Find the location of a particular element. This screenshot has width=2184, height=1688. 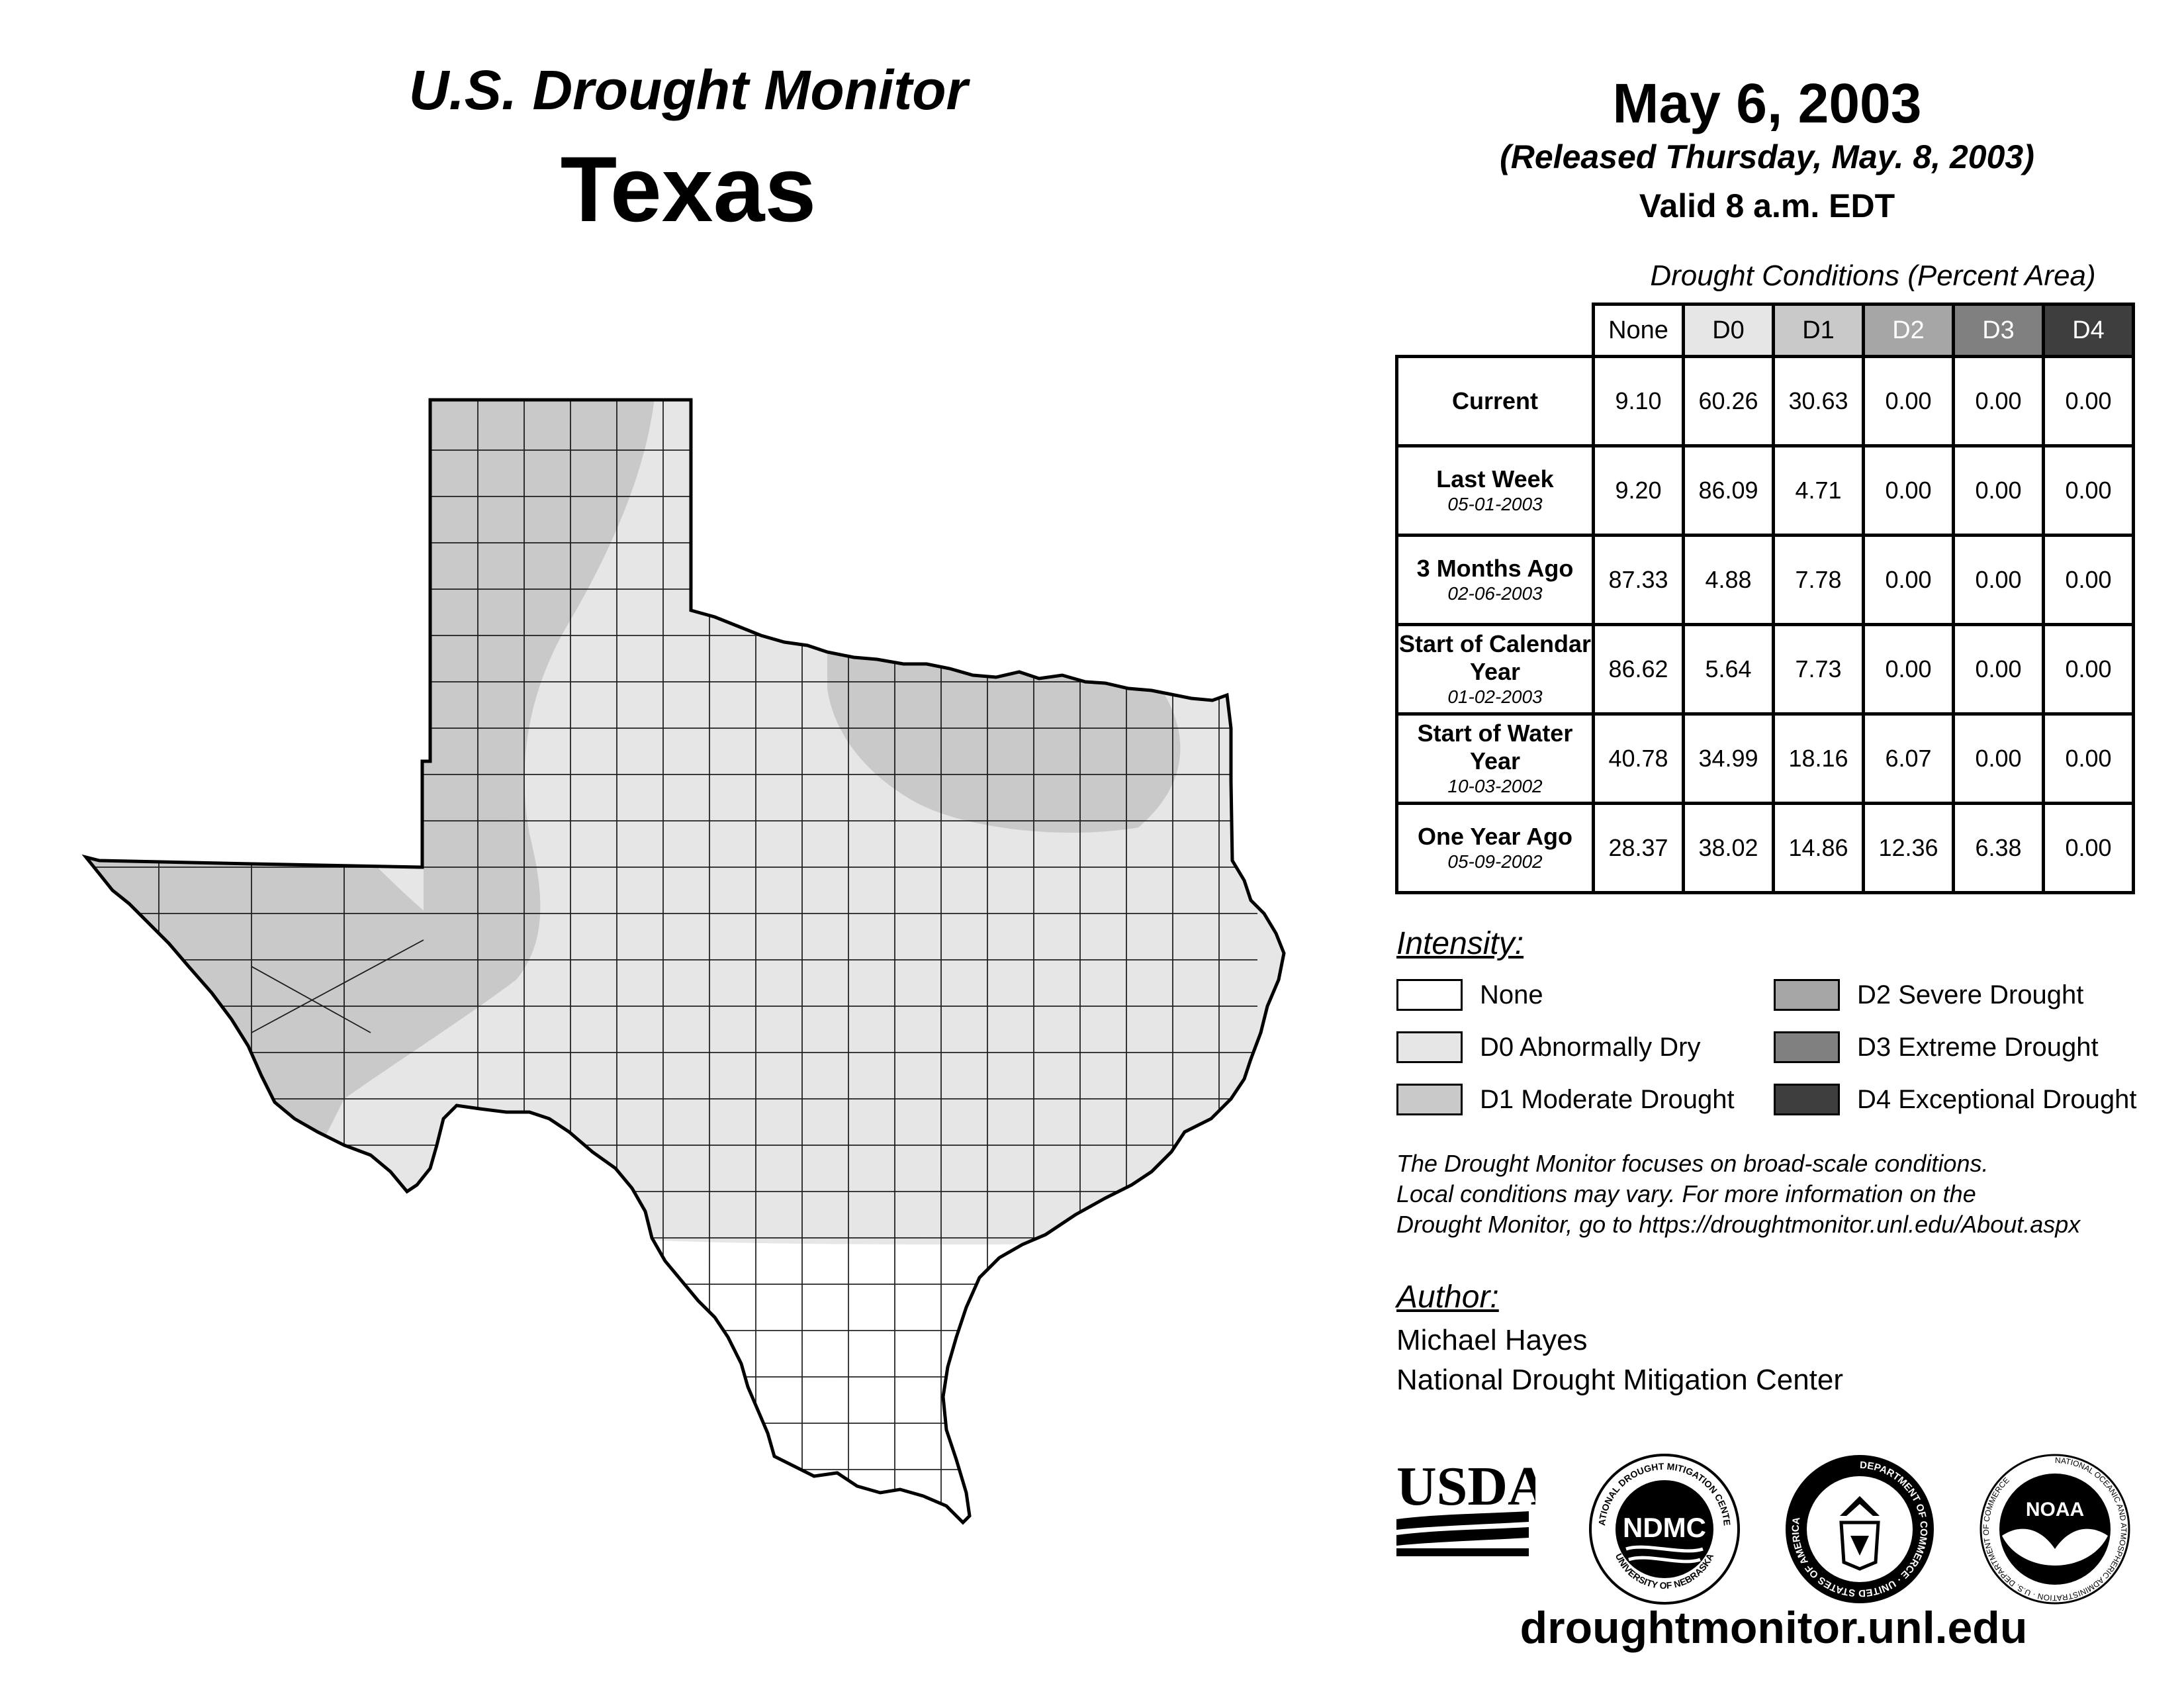

header-blank-cell is located at coordinates (1496, 331).